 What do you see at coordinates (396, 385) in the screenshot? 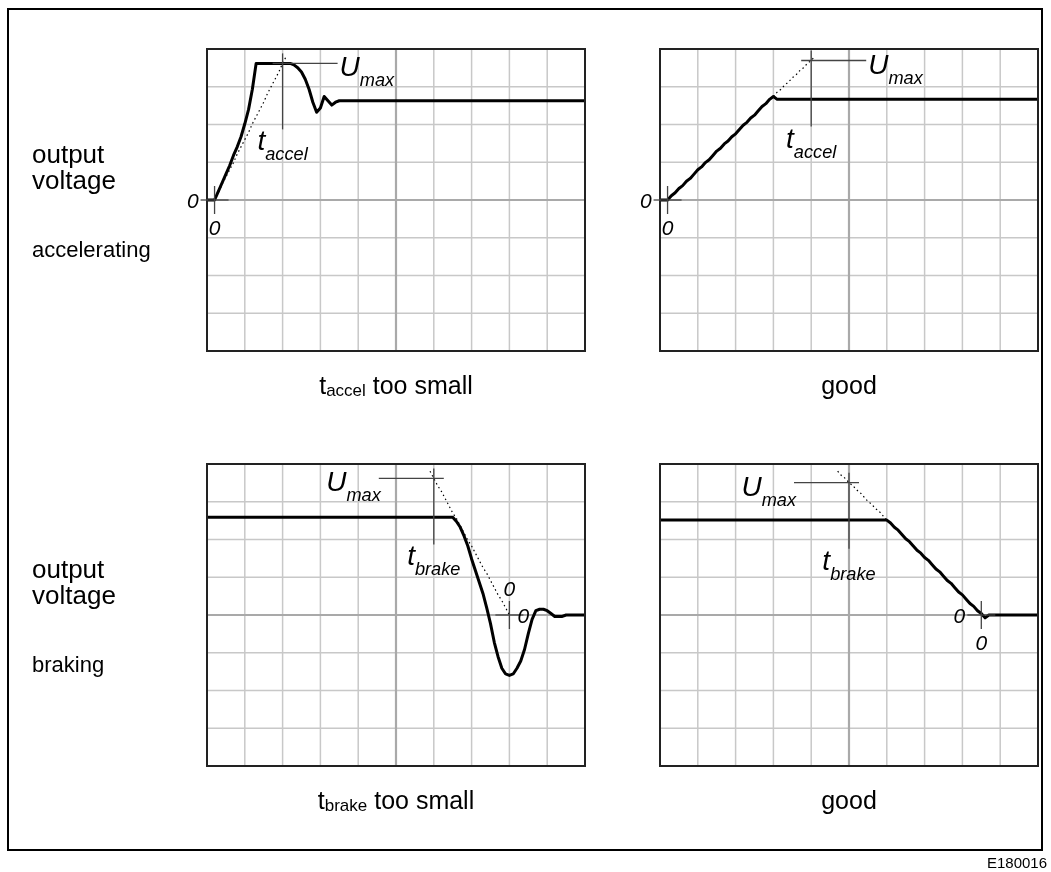
I see `text: t$_{accel}$ too small` at bounding box center [396, 385].